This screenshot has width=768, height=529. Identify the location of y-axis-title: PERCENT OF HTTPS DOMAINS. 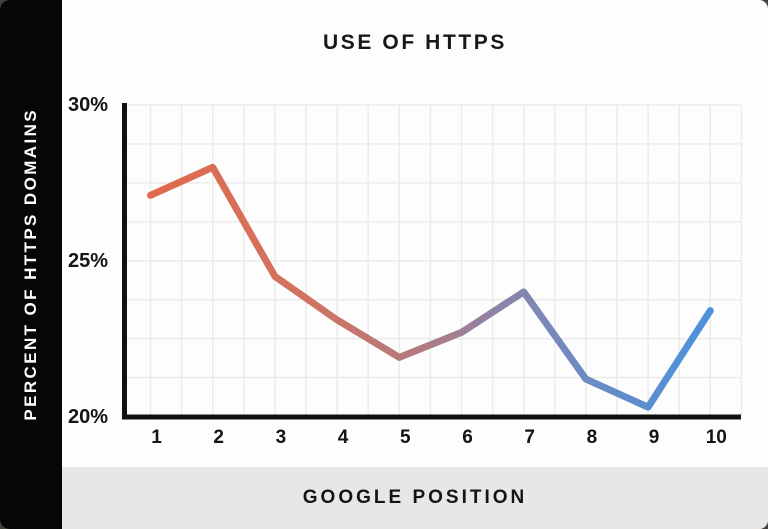
(30, 264).